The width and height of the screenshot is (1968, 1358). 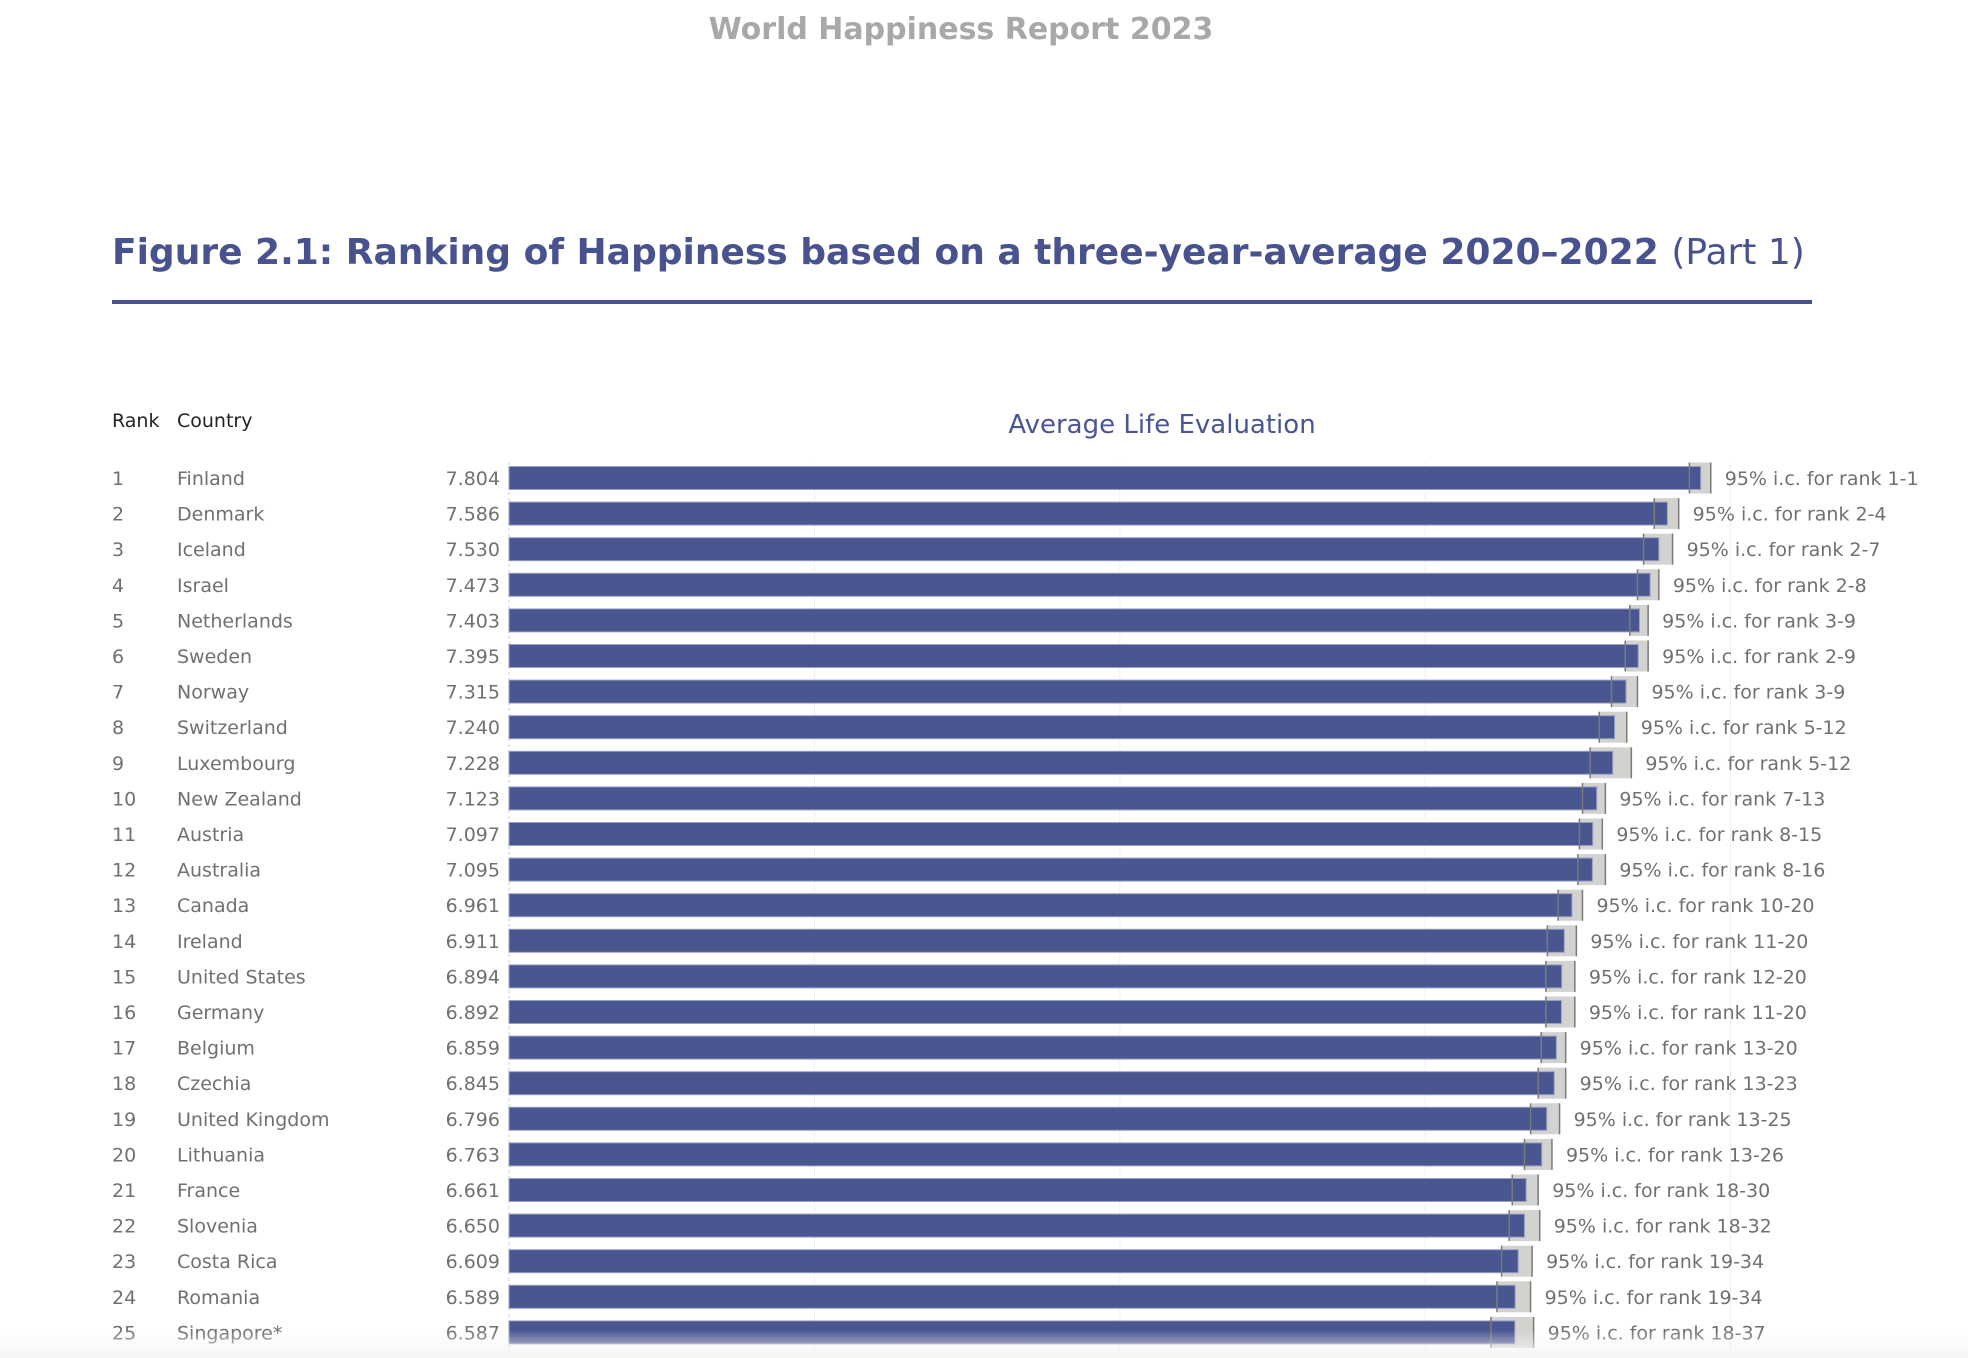 I want to click on country-label: Austria, so click(x=210, y=835).